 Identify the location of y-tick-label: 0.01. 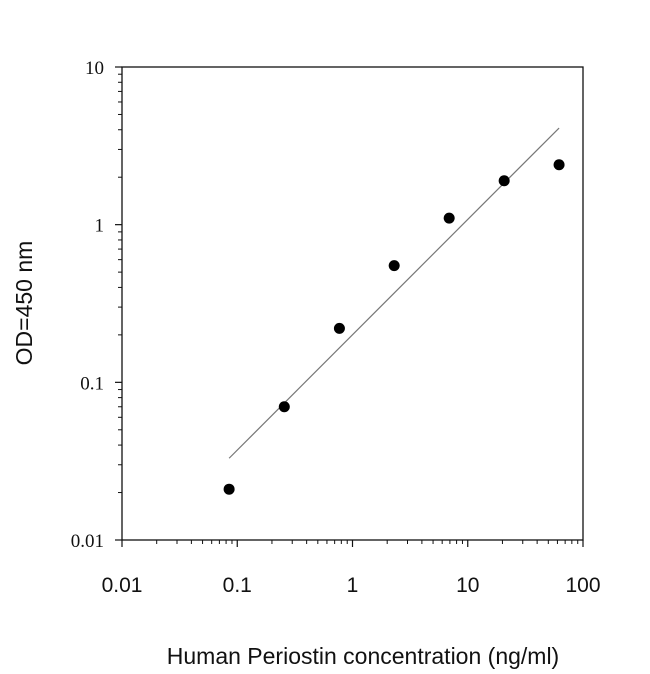
(87, 541).